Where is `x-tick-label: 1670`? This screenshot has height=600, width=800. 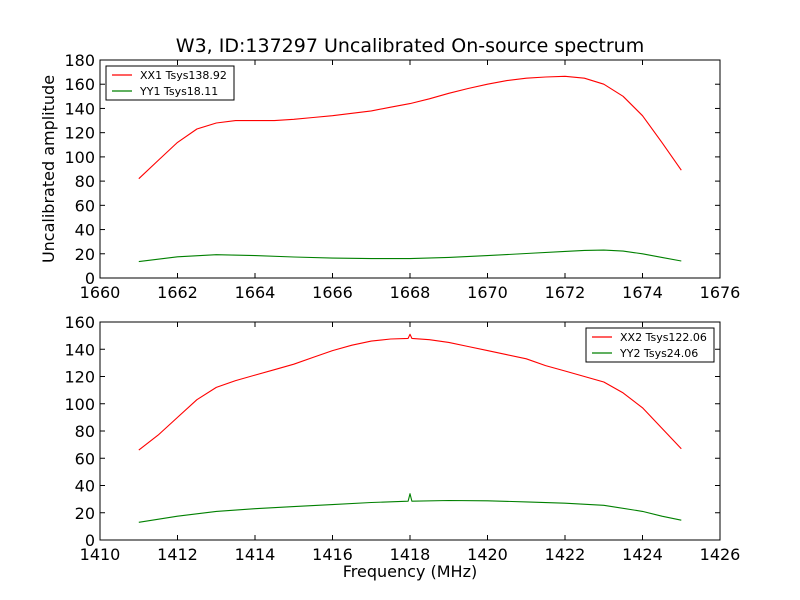
x-tick-label: 1670 is located at coordinates (487, 292).